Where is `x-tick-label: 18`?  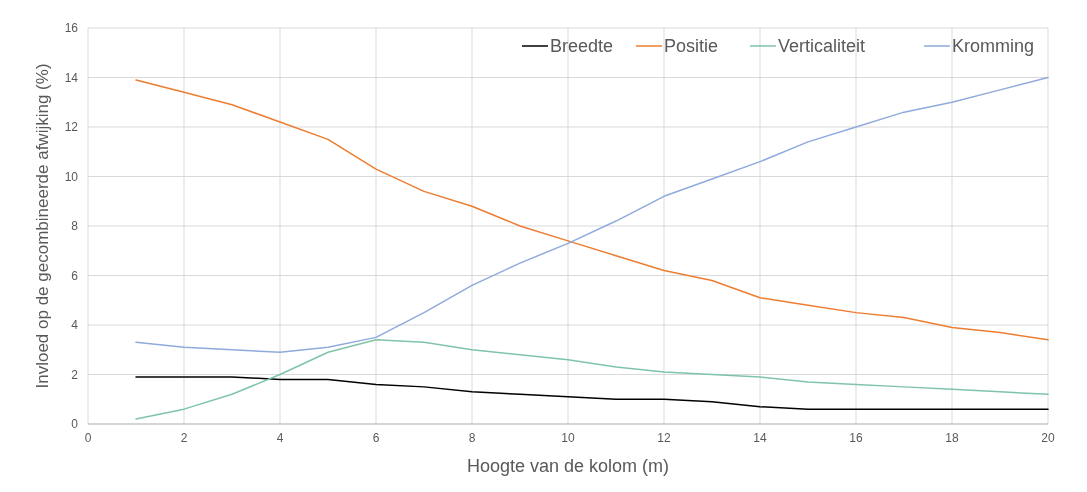 x-tick-label: 18 is located at coordinates (952, 438).